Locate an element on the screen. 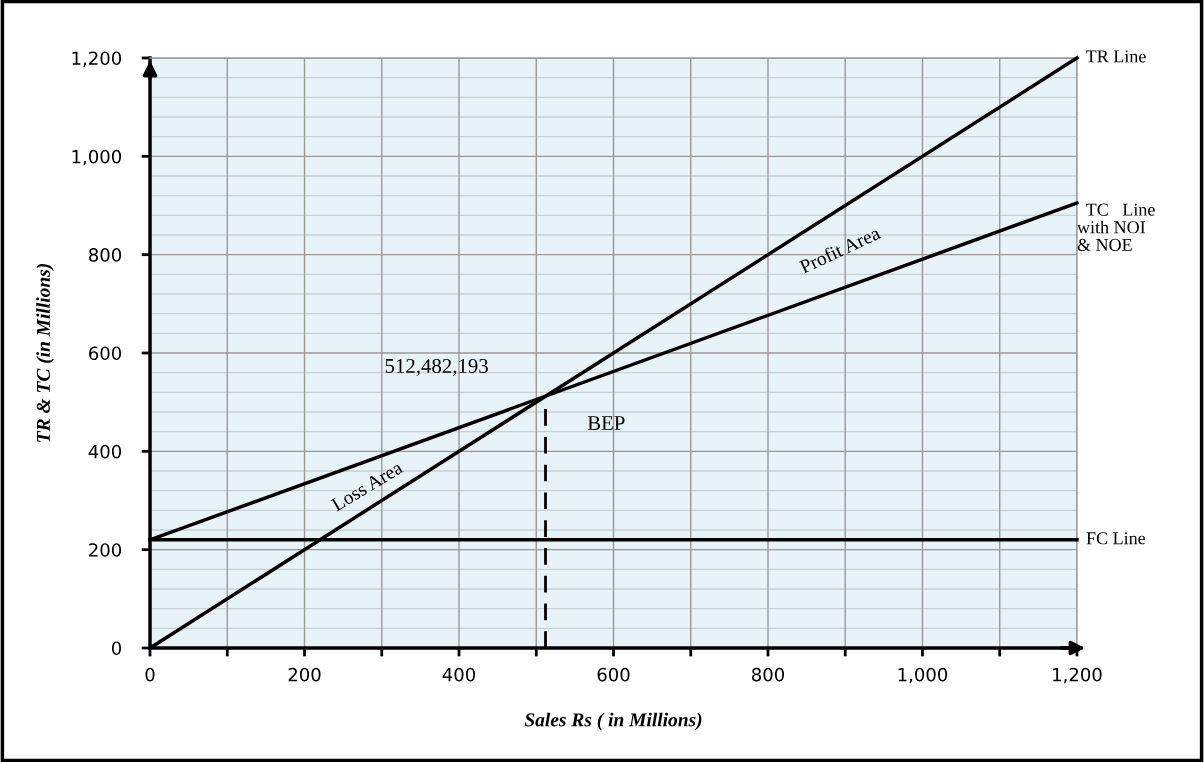 Image resolution: width=1204 pixels, height=762 pixels. series-label: FC Line is located at coordinates (1116, 538).